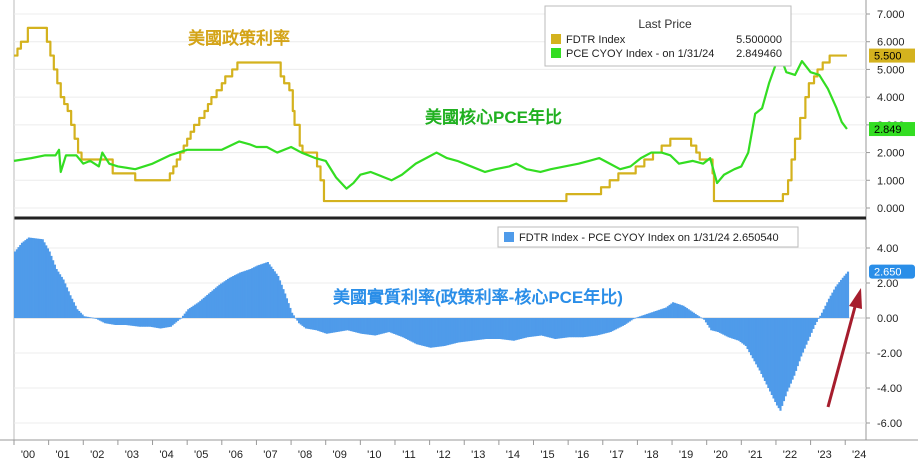  What do you see at coordinates (759, 40) in the screenshot?
I see `legend-value-fdtr: 5.500000` at bounding box center [759, 40].